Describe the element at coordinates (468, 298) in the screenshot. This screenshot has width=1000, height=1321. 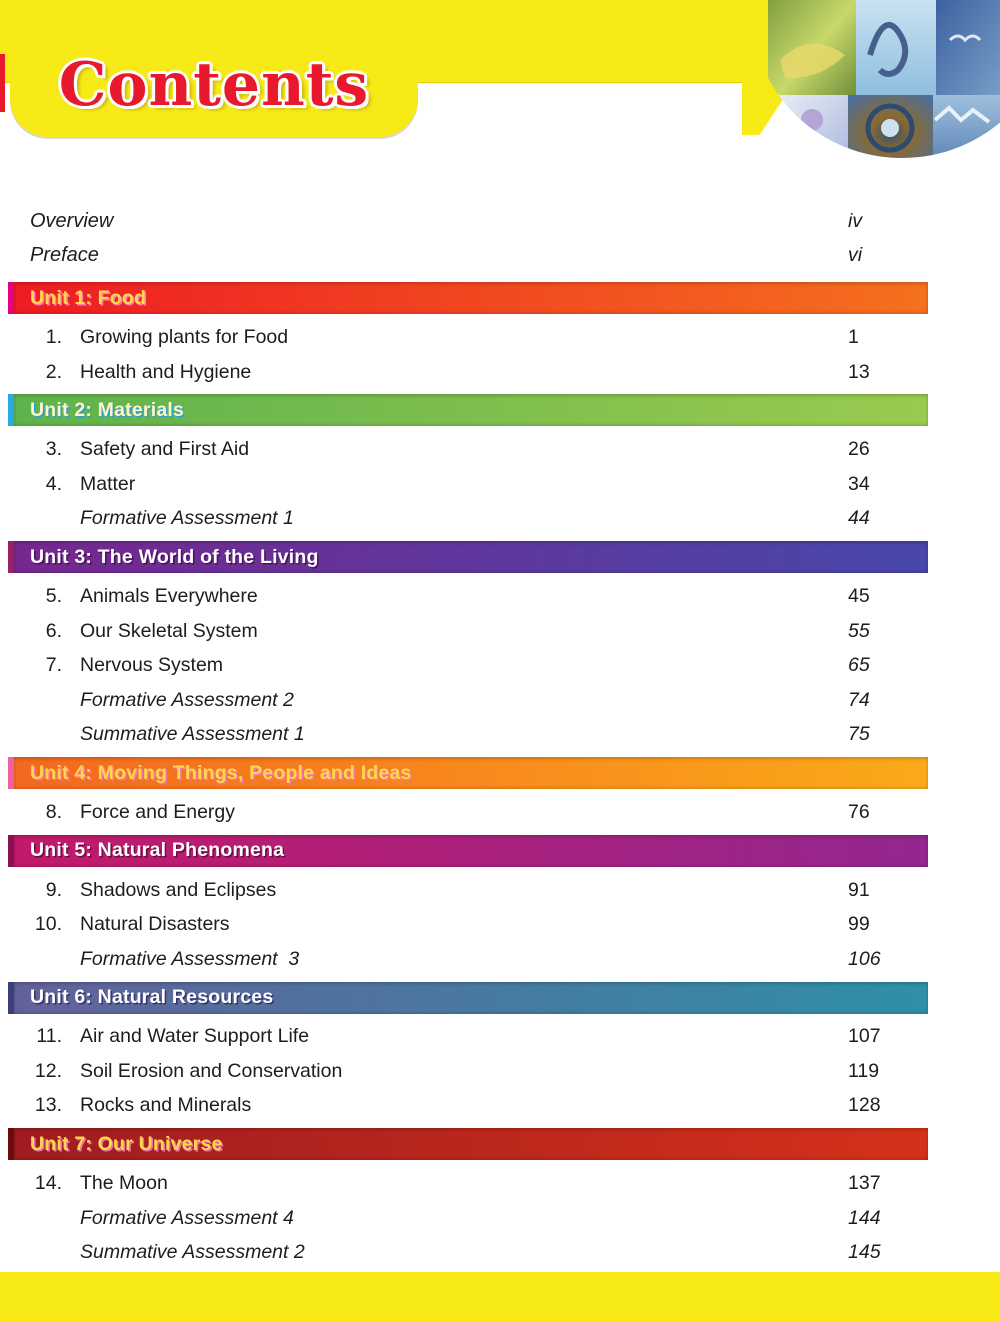
I see `unit-bar: Unit 1: Food` at that location.